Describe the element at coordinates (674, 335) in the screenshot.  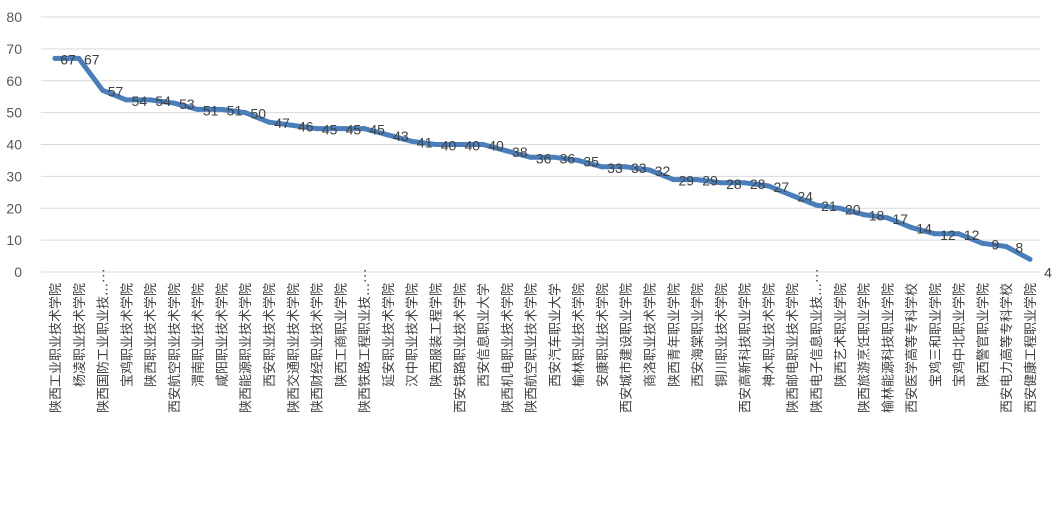
I see `x-tick-label-27: 陕西青年职业学院` at that location.